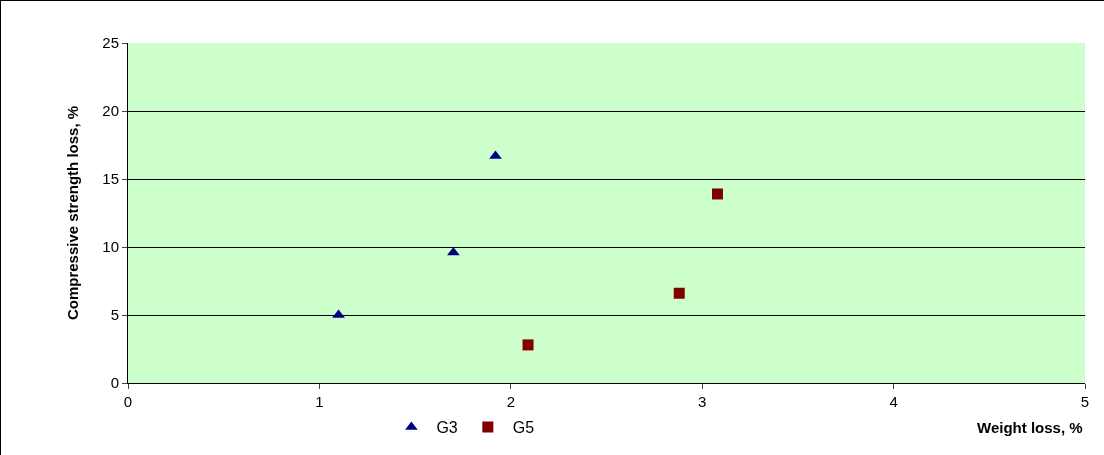 This screenshot has height=455, width=1104. I want to click on y-tick-label: 0, so click(114, 383).